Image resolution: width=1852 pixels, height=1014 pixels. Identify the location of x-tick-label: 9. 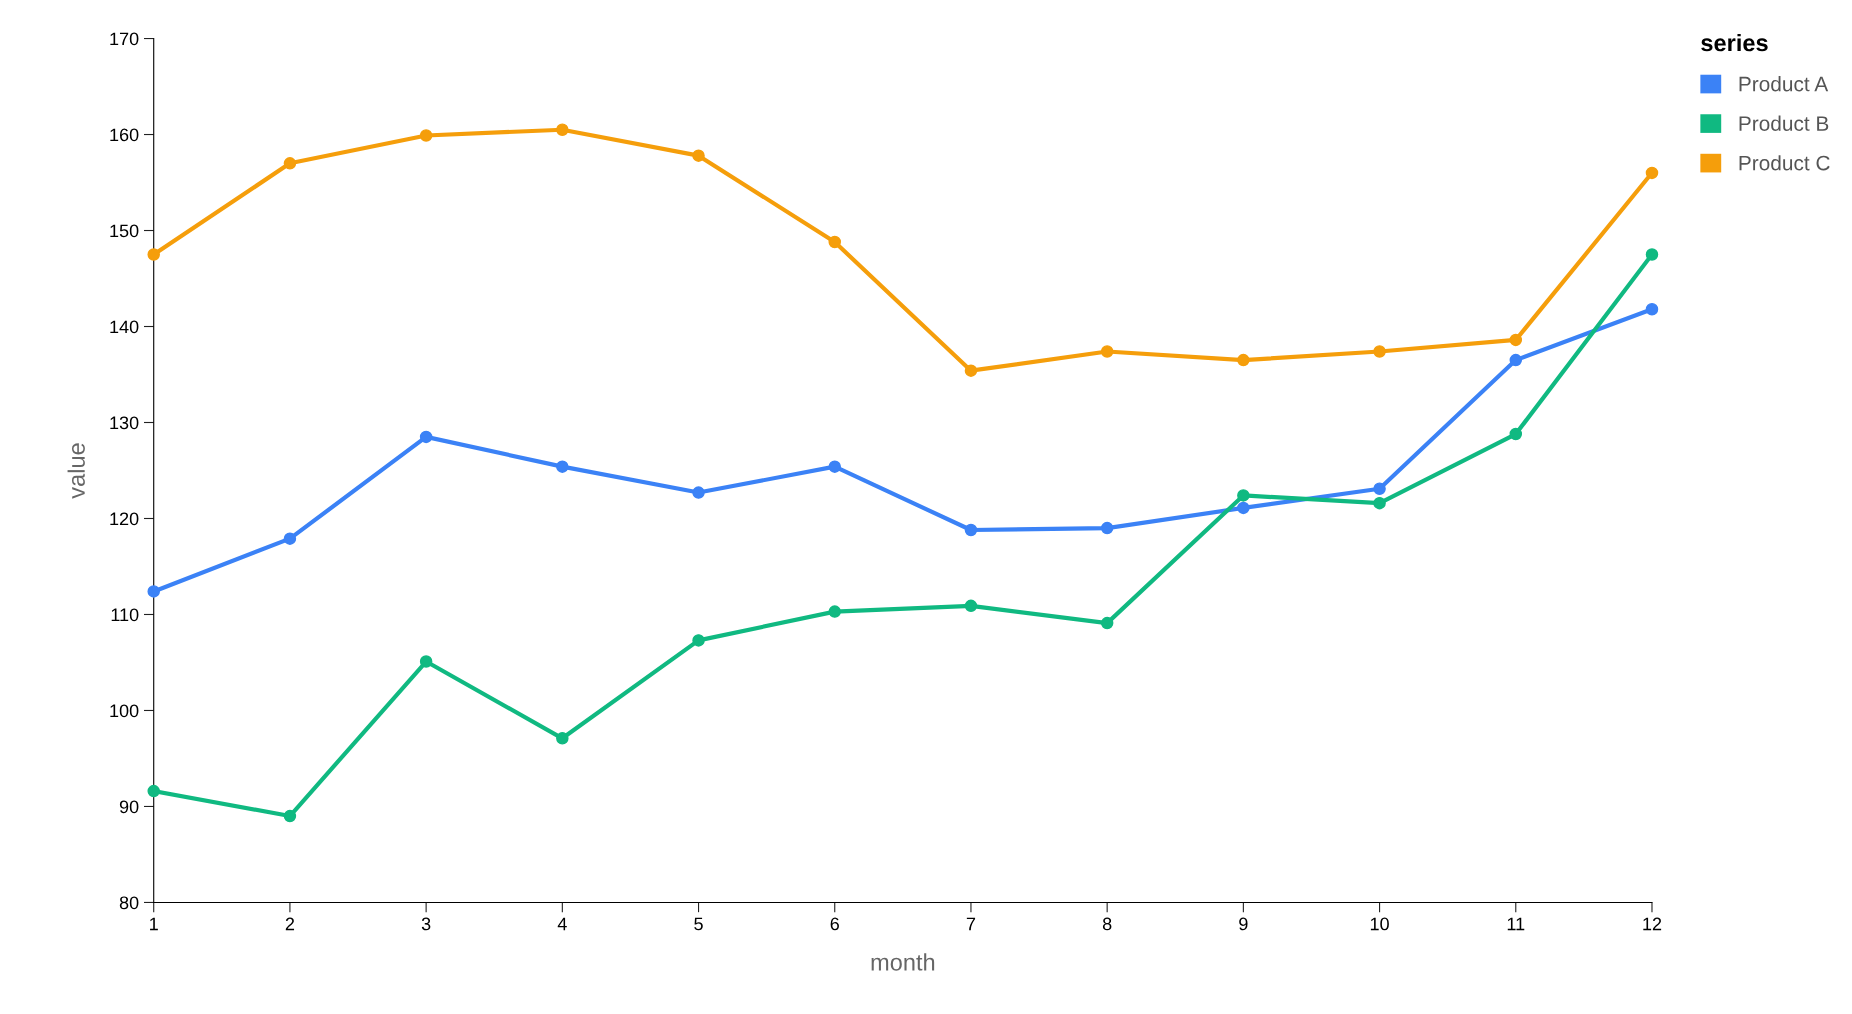
(1243, 924).